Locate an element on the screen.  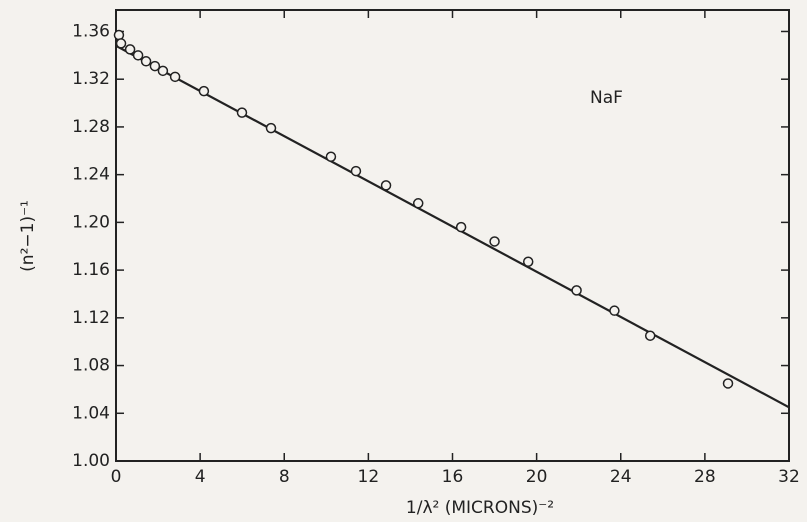
y-tick-label: 1.00 is located at coordinates (91, 461).